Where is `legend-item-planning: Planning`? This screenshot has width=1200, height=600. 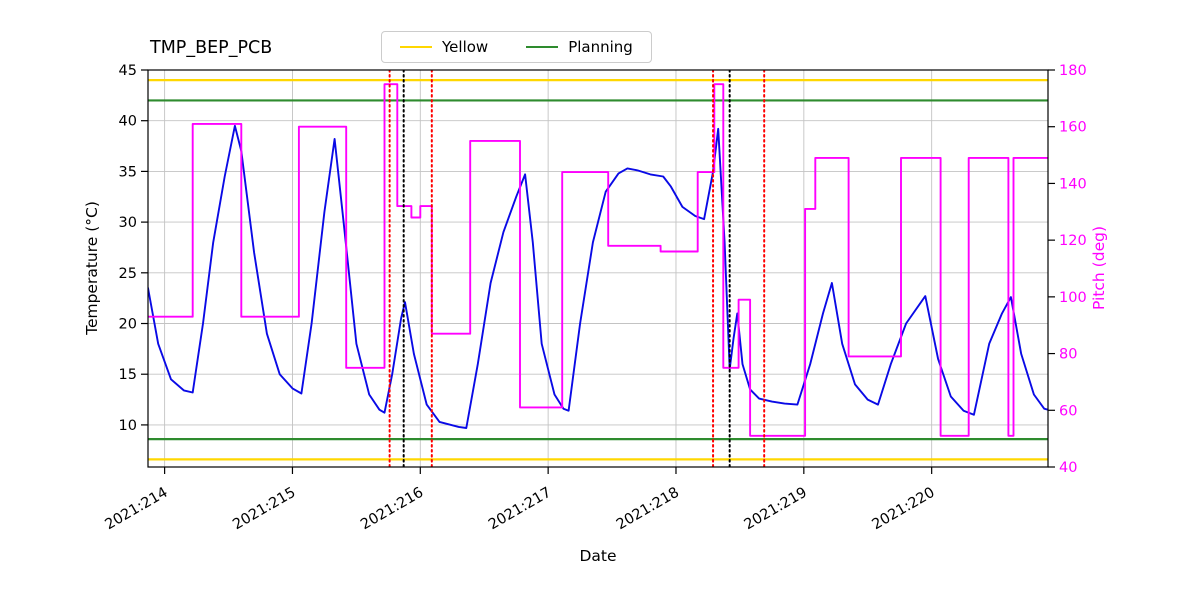
legend-item-planning: Planning is located at coordinates (579, 47).